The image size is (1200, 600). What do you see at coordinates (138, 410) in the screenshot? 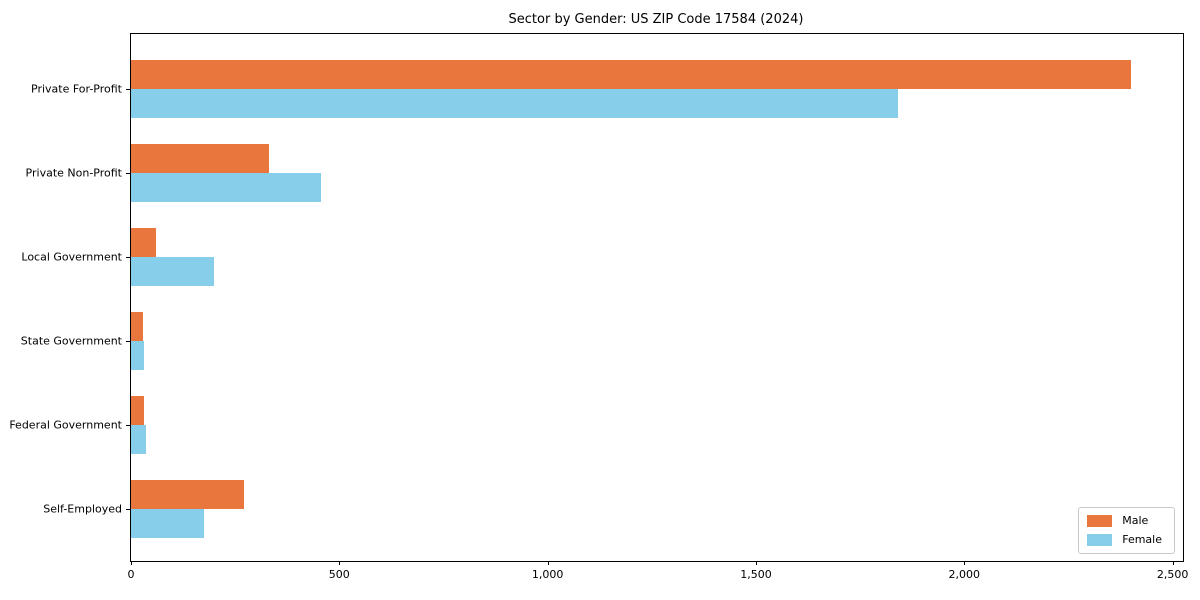
I see `bar-male-federal-government` at bounding box center [138, 410].